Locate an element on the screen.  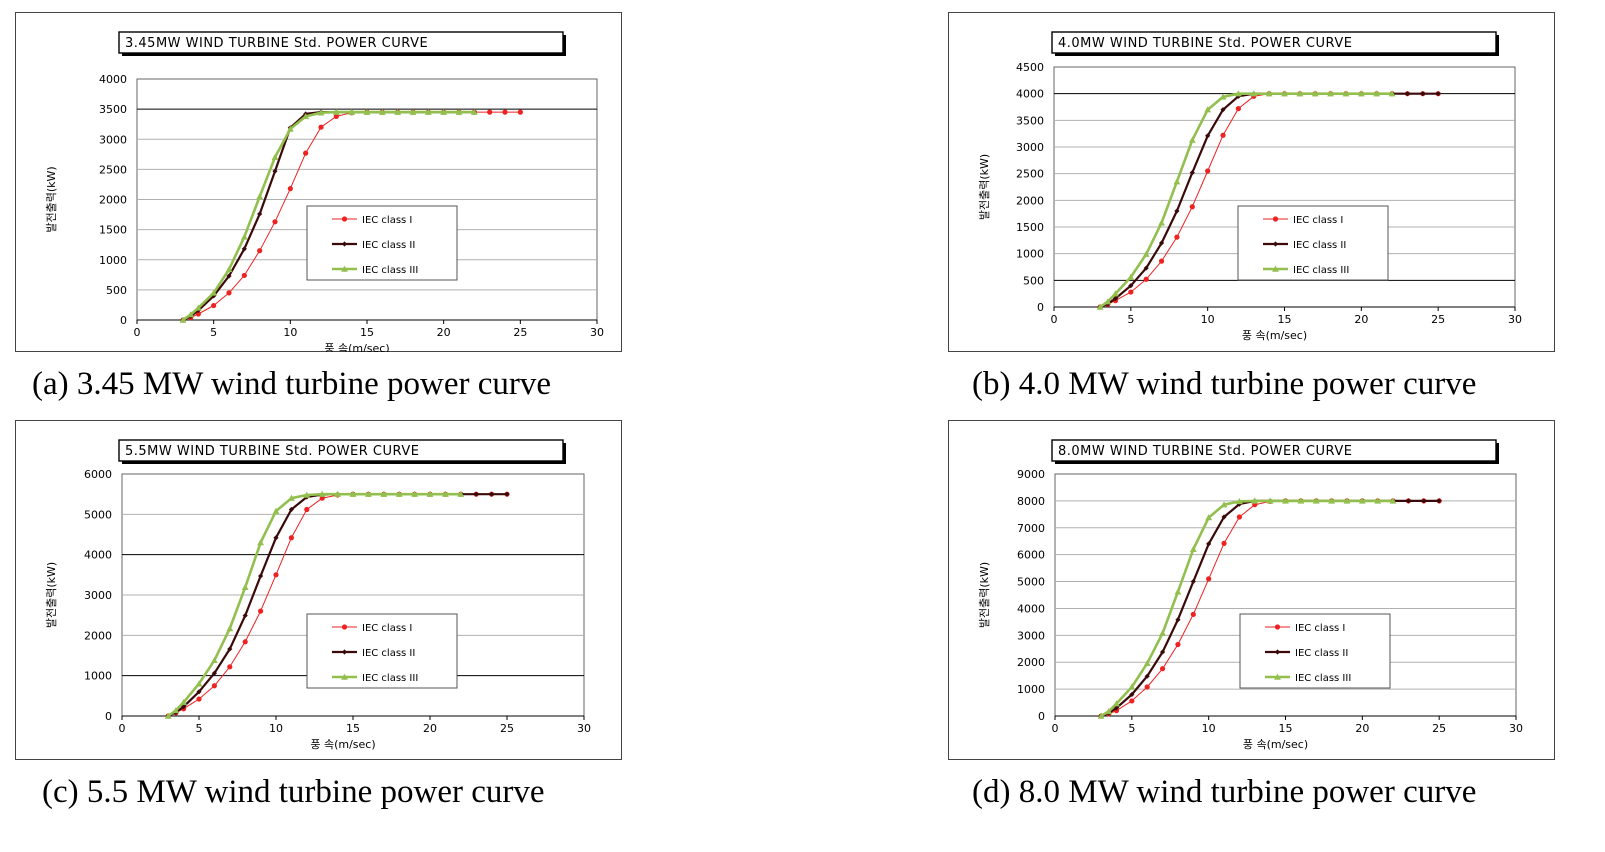
chart-caption-b: (b) 4.0 MW wind turbine power curve is located at coordinates (1224, 384).